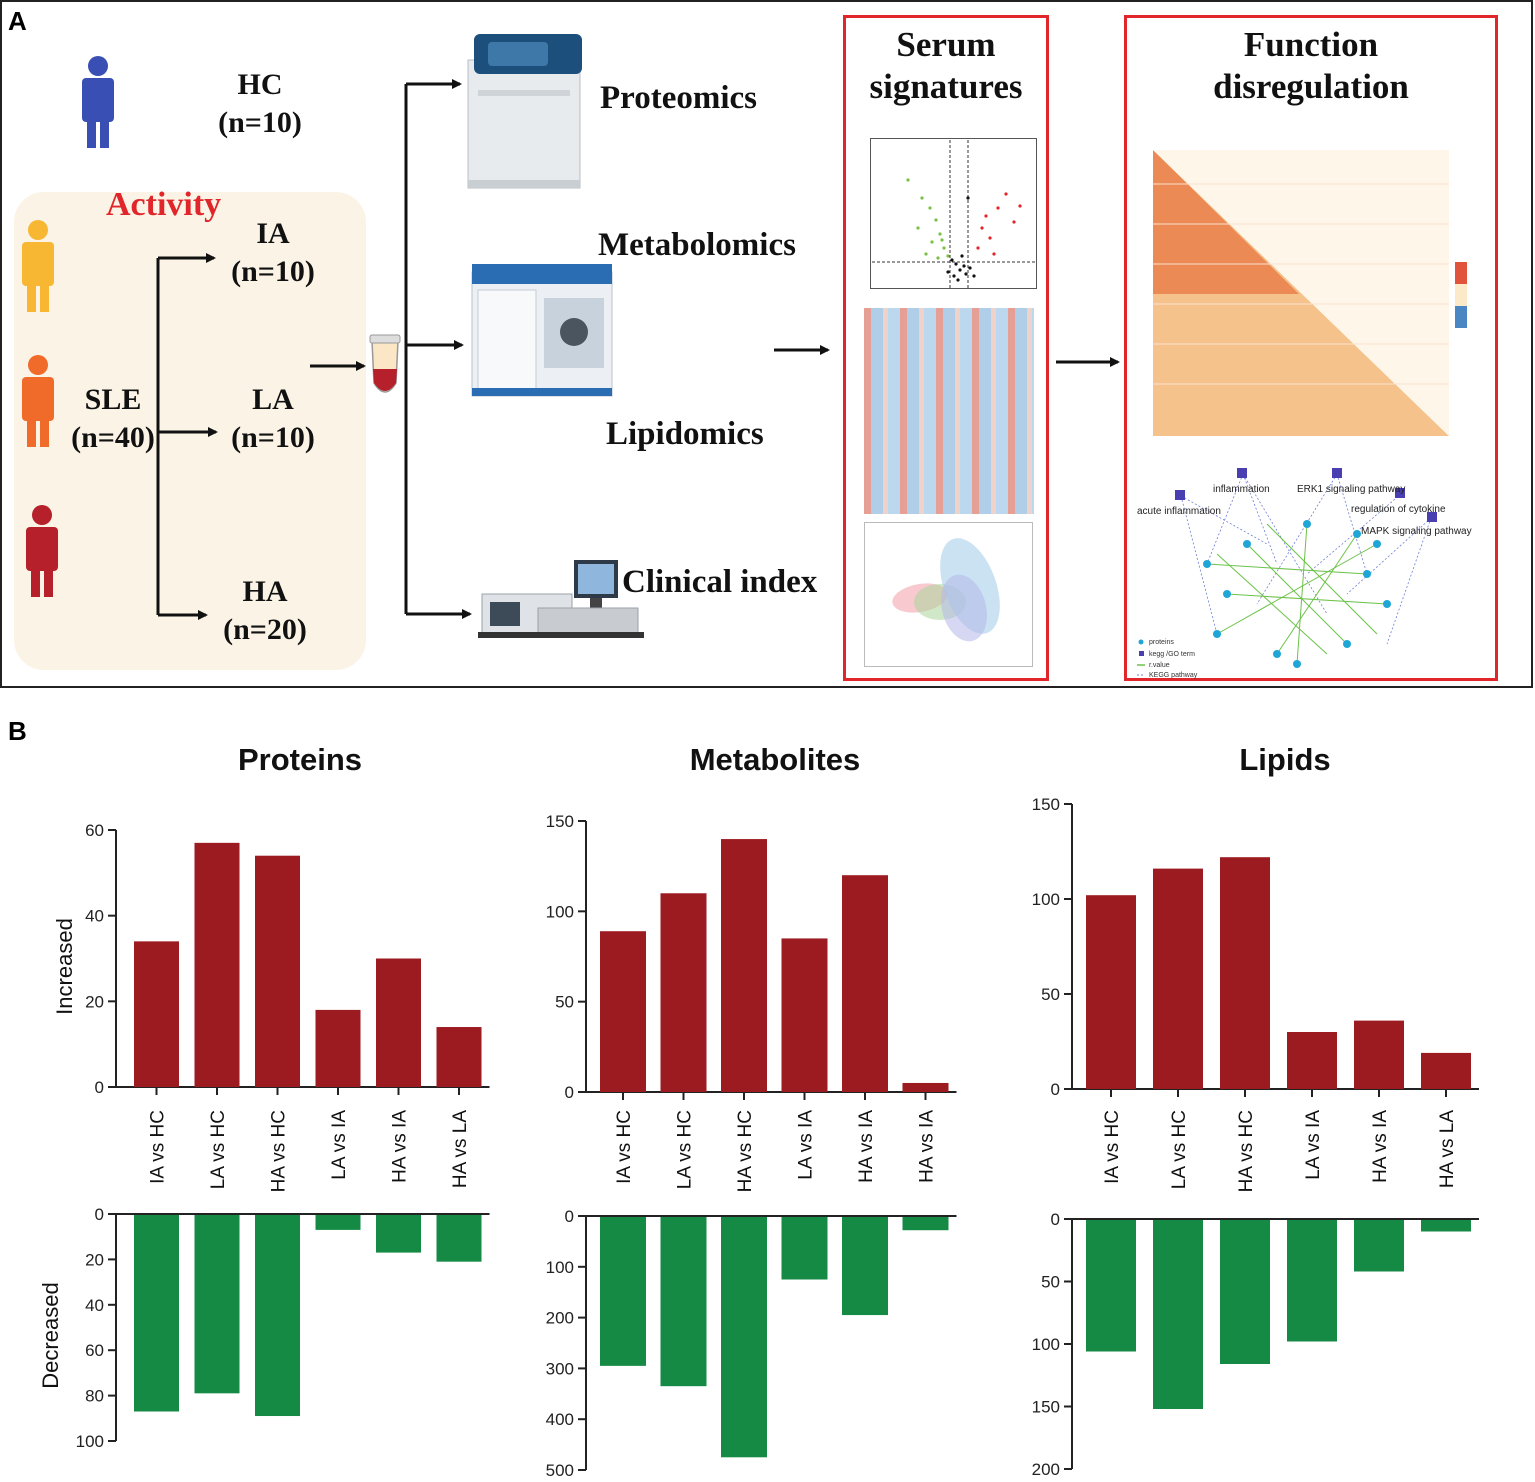  What do you see at coordinates (38, 266) in the screenshot?
I see `person-ia-icon` at bounding box center [38, 266].